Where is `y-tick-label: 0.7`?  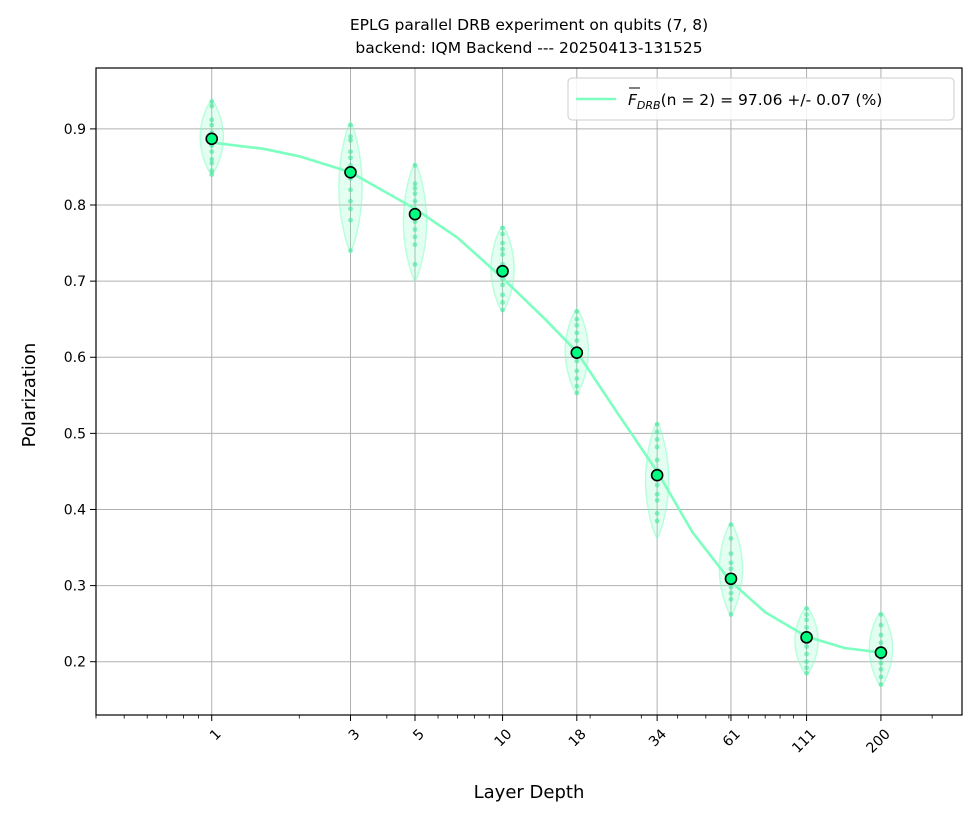
y-tick-label: 0.7 is located at coordinates (75, 282).